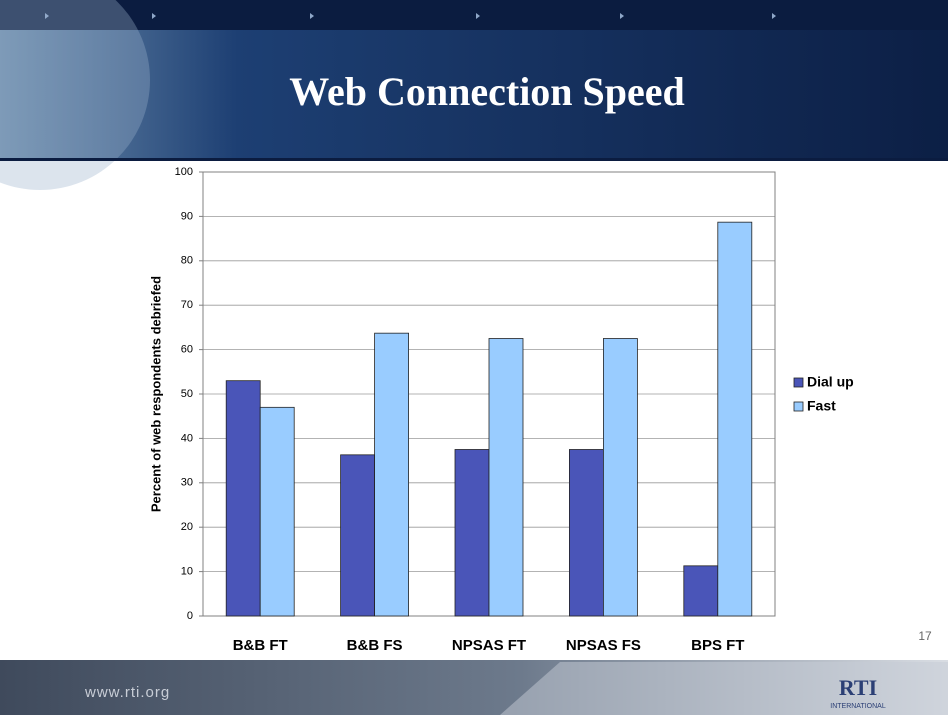  I want to click on x-tick-label: BPS FT, so click(717, 645).